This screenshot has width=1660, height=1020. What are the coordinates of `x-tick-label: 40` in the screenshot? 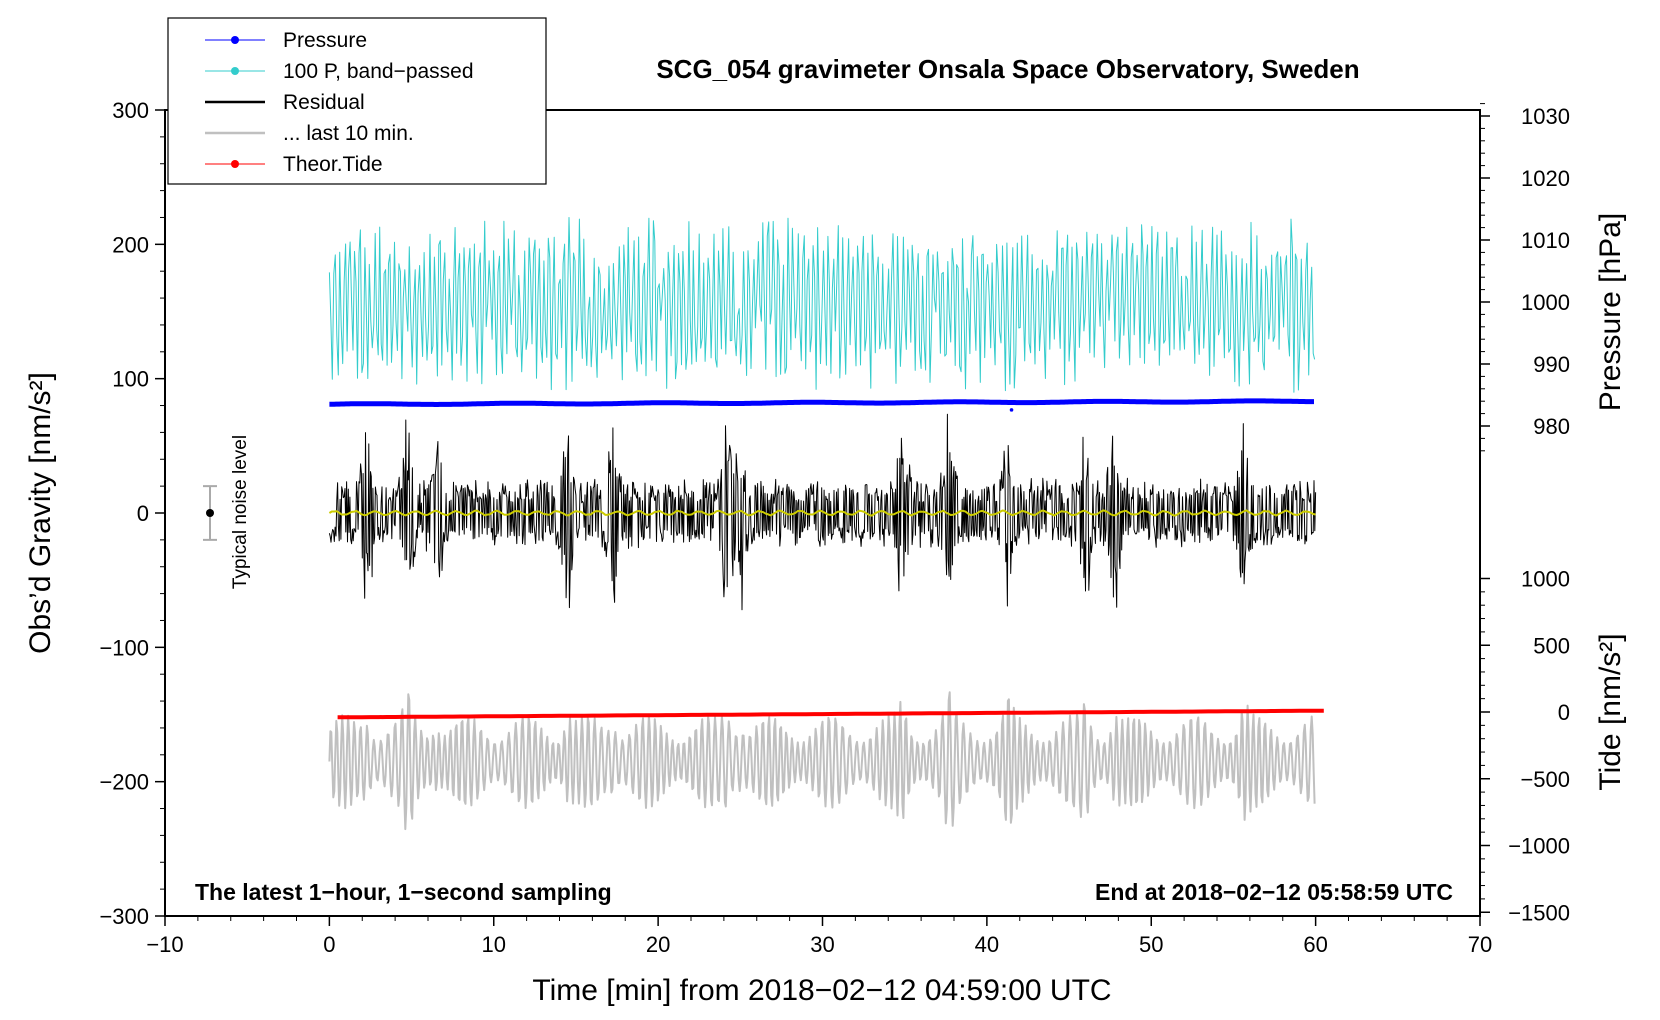 It's located at (987, 944).